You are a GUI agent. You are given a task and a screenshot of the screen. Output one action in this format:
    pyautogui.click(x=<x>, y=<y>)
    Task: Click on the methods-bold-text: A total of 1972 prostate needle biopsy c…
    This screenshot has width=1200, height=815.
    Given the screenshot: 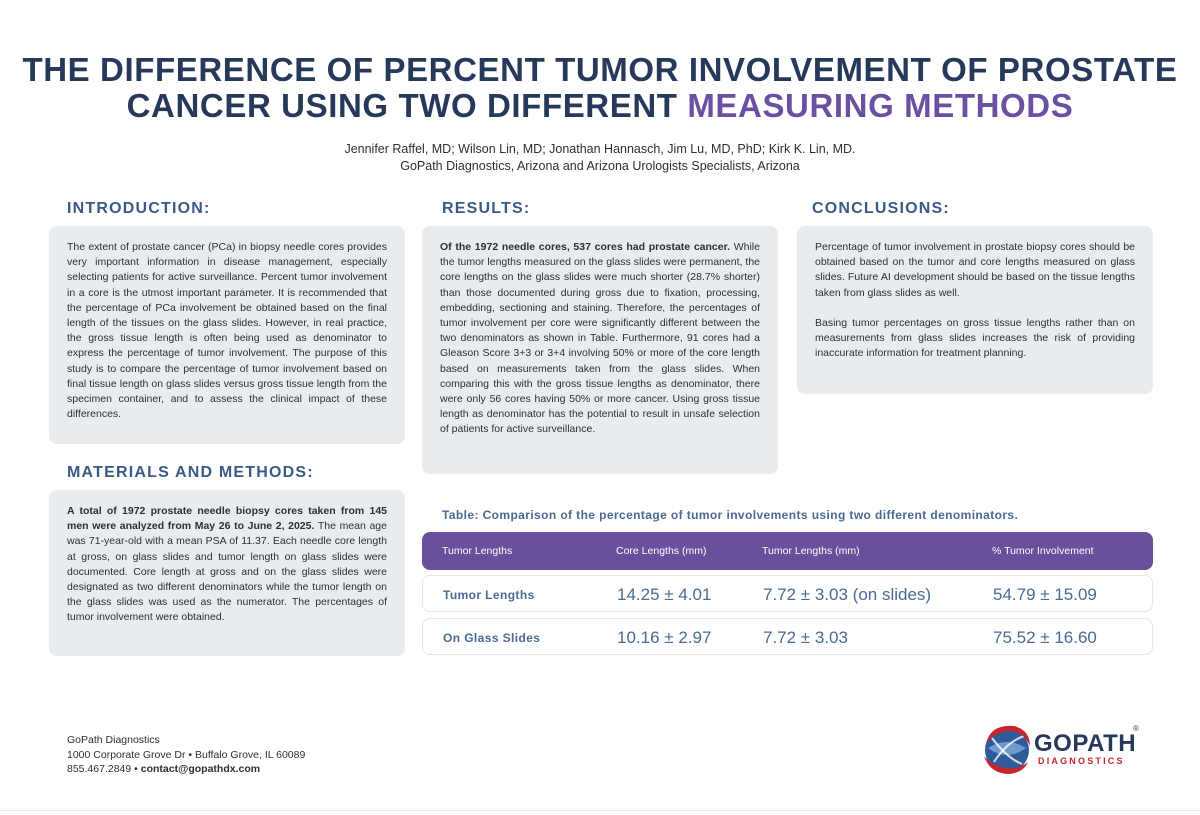 What is the action you would take?
    pyautogui.click(x=227, y=519)
    